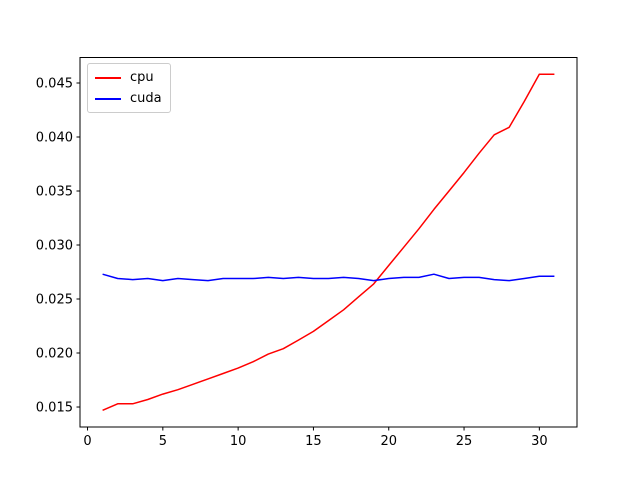 This screenshot has width=640, height=480. What do you see at coordinates (539, 441) in the screenshot?
I see `x-tick-label: 30` at bounding box center [539, 441].